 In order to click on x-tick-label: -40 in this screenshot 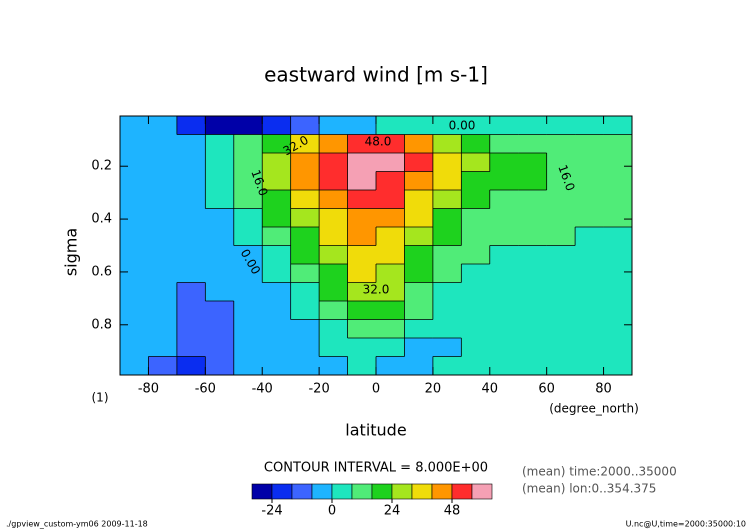, I will do `click(262, 389)`.